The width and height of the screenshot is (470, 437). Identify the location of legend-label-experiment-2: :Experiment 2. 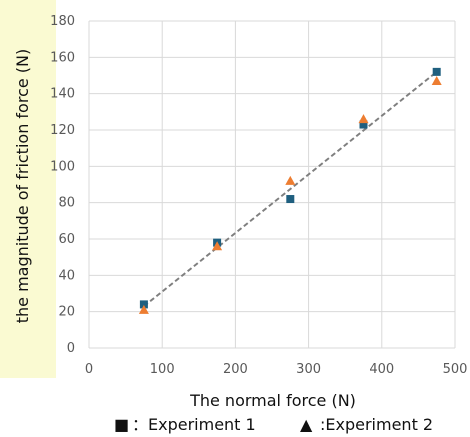
(376, 424).